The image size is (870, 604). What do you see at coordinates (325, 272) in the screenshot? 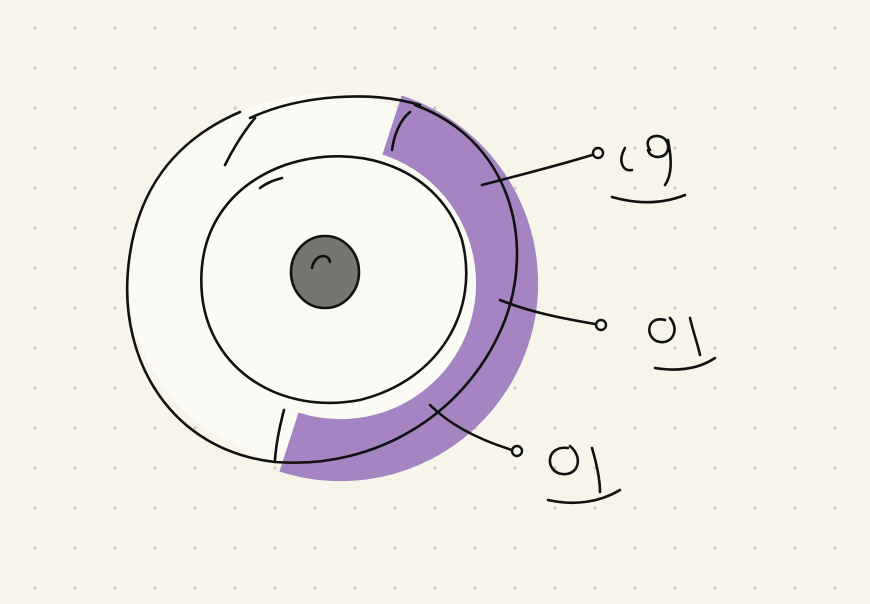
I see `center-hub` at bounding box center [325, 272].